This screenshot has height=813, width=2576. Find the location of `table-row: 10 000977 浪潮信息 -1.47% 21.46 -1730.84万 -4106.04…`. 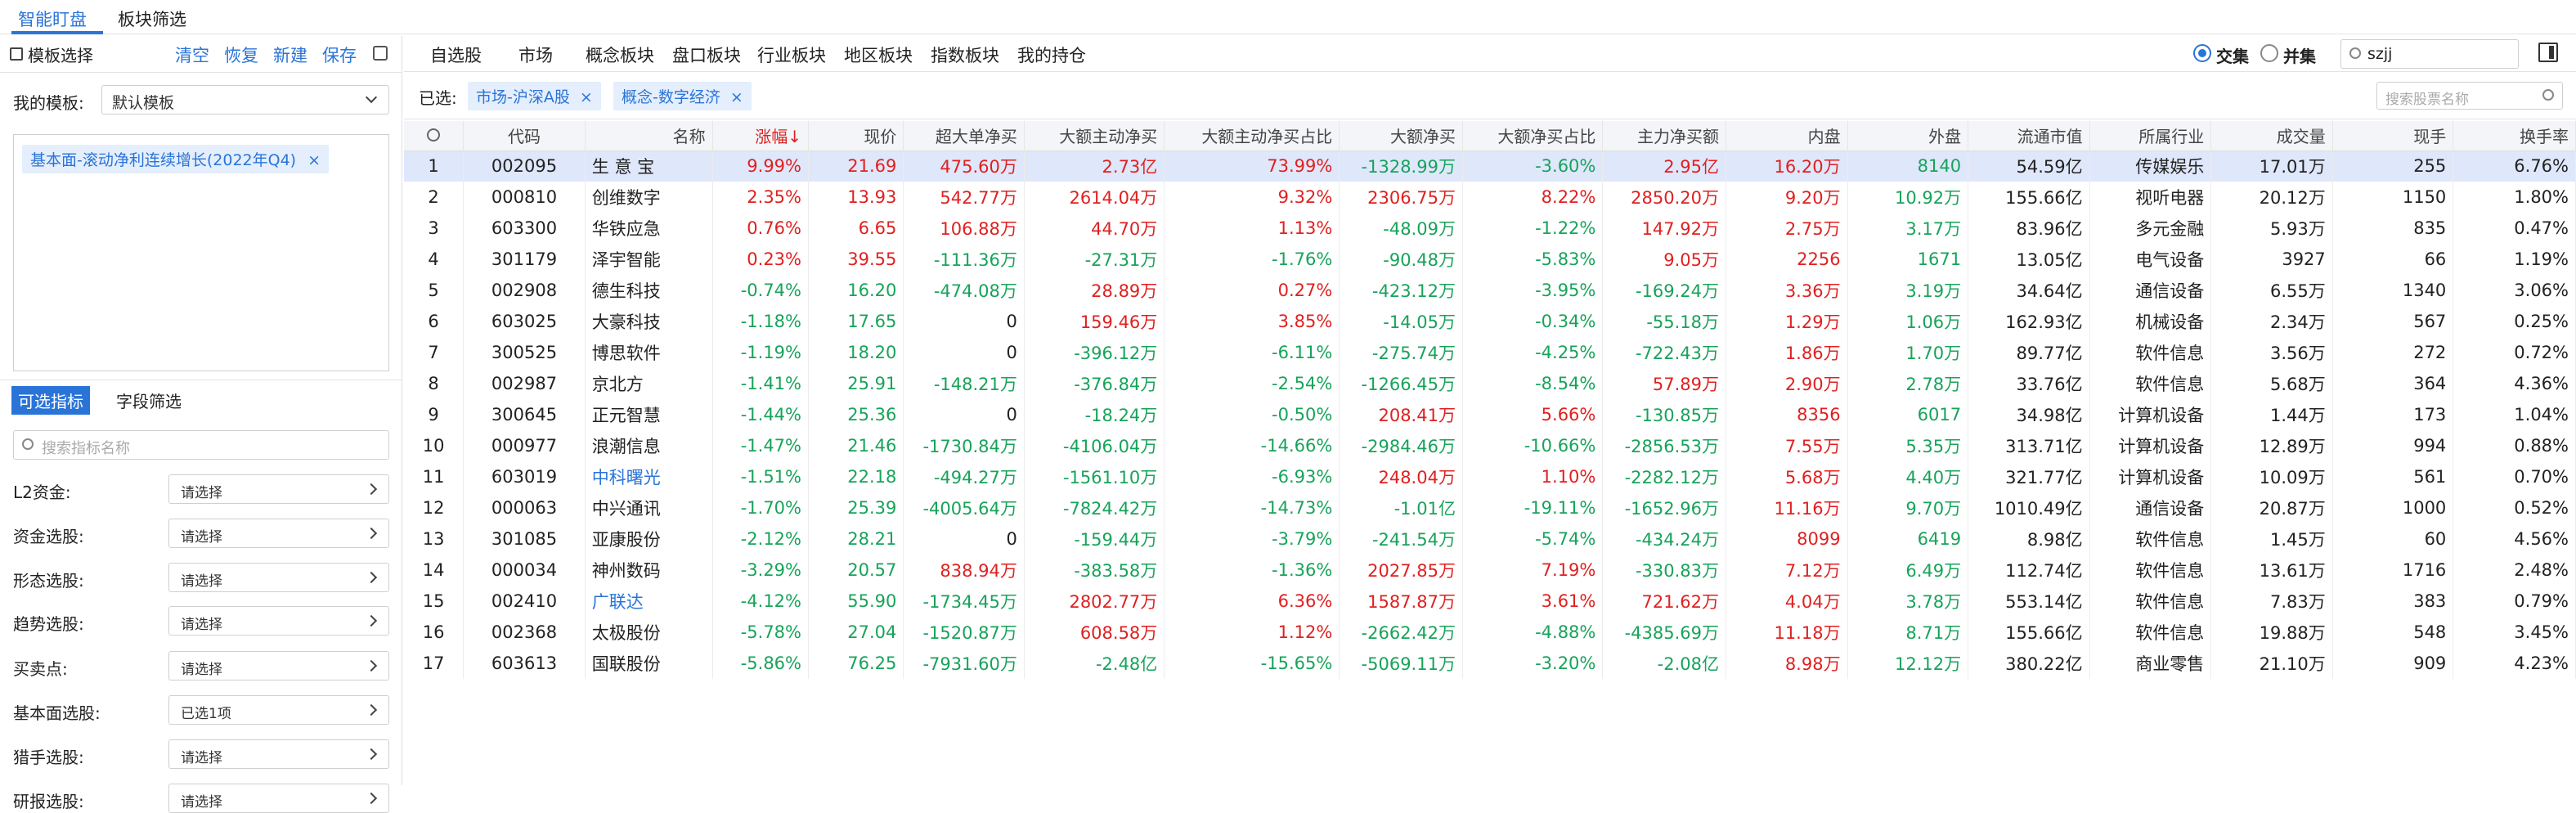

table-row: 10 000977 浪潮信息 -1.47% 21.46 -1730.84万 -4106.04… is located at coordinates (1490, 445).